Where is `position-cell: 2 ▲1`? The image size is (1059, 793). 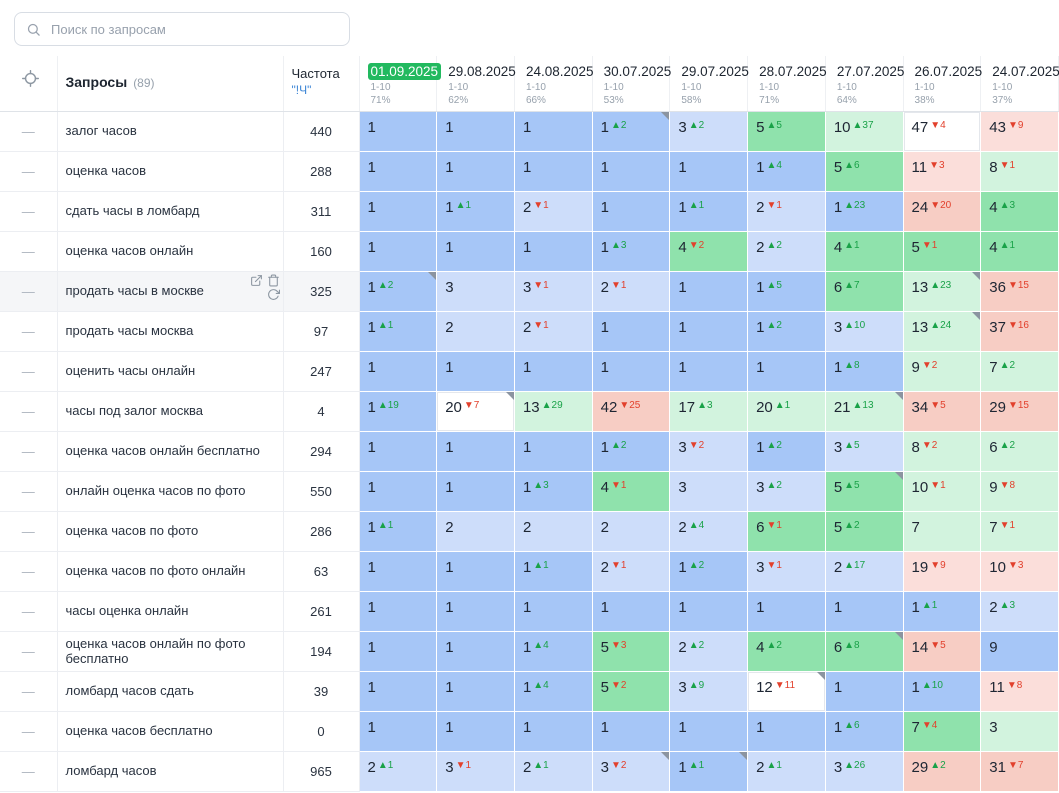 position-cell: 2 ▲1 is located at coordinates (398, 771).